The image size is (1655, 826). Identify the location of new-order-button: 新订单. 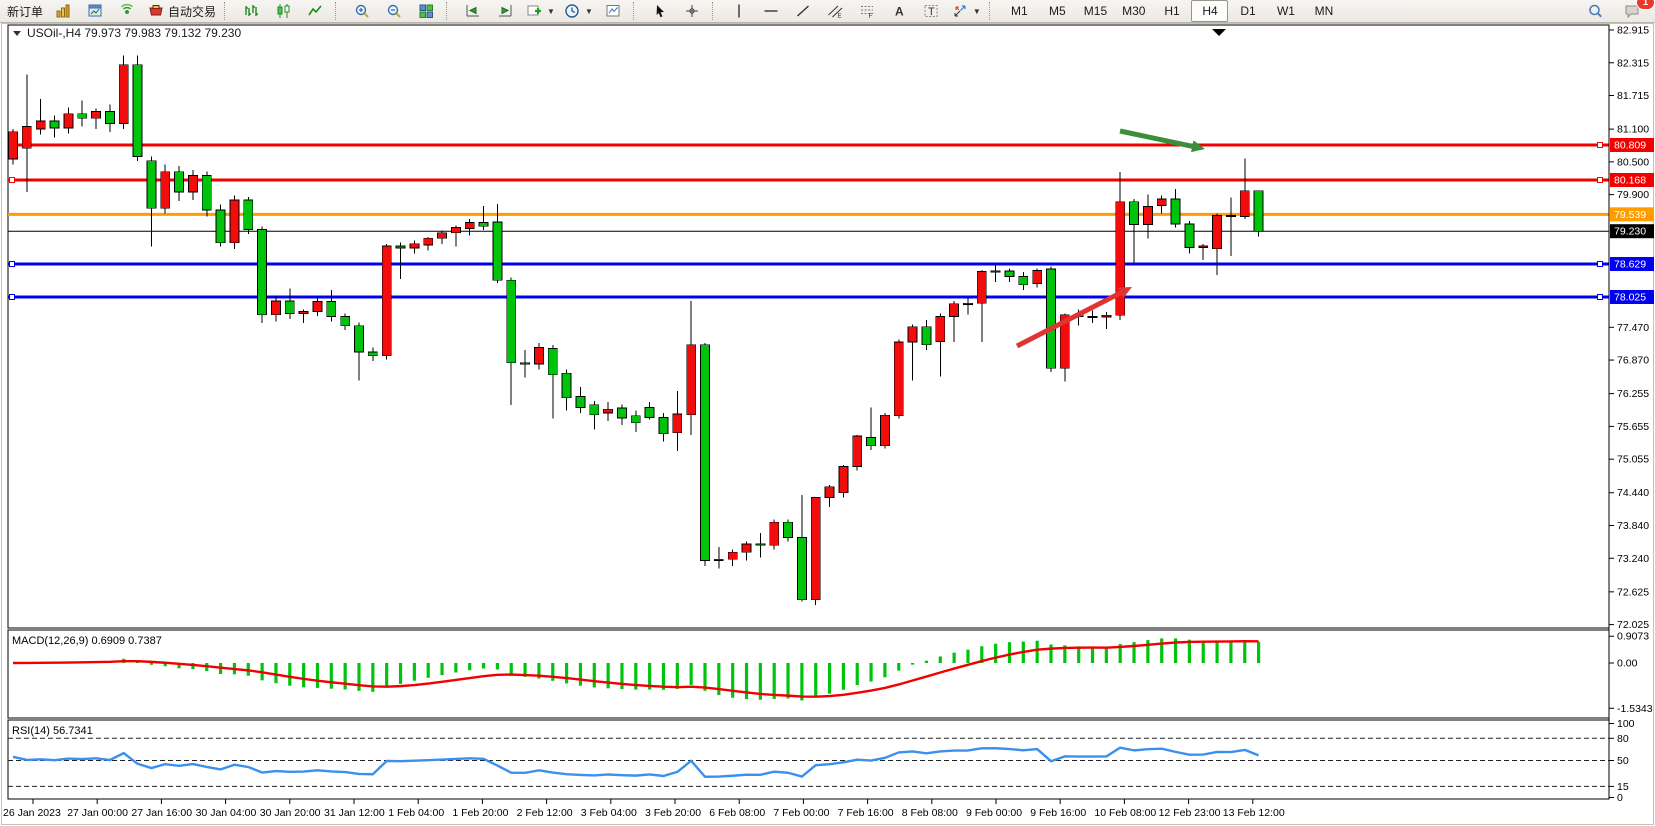
(25, 11).